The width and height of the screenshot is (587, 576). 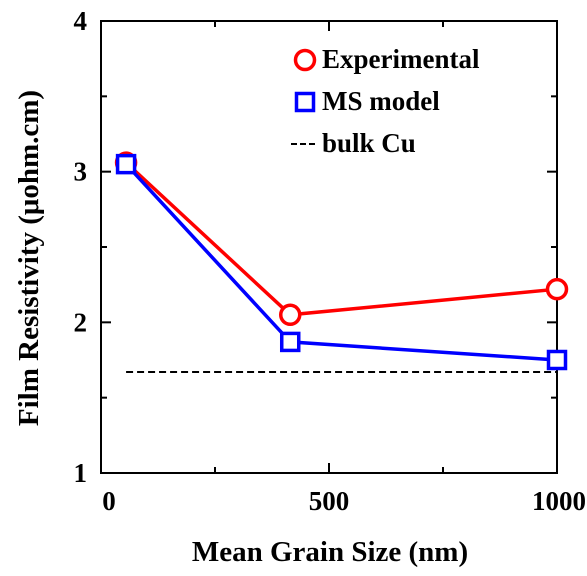 I want to click on x-tick-label-1000: 1000, so click(x=559, y=501).